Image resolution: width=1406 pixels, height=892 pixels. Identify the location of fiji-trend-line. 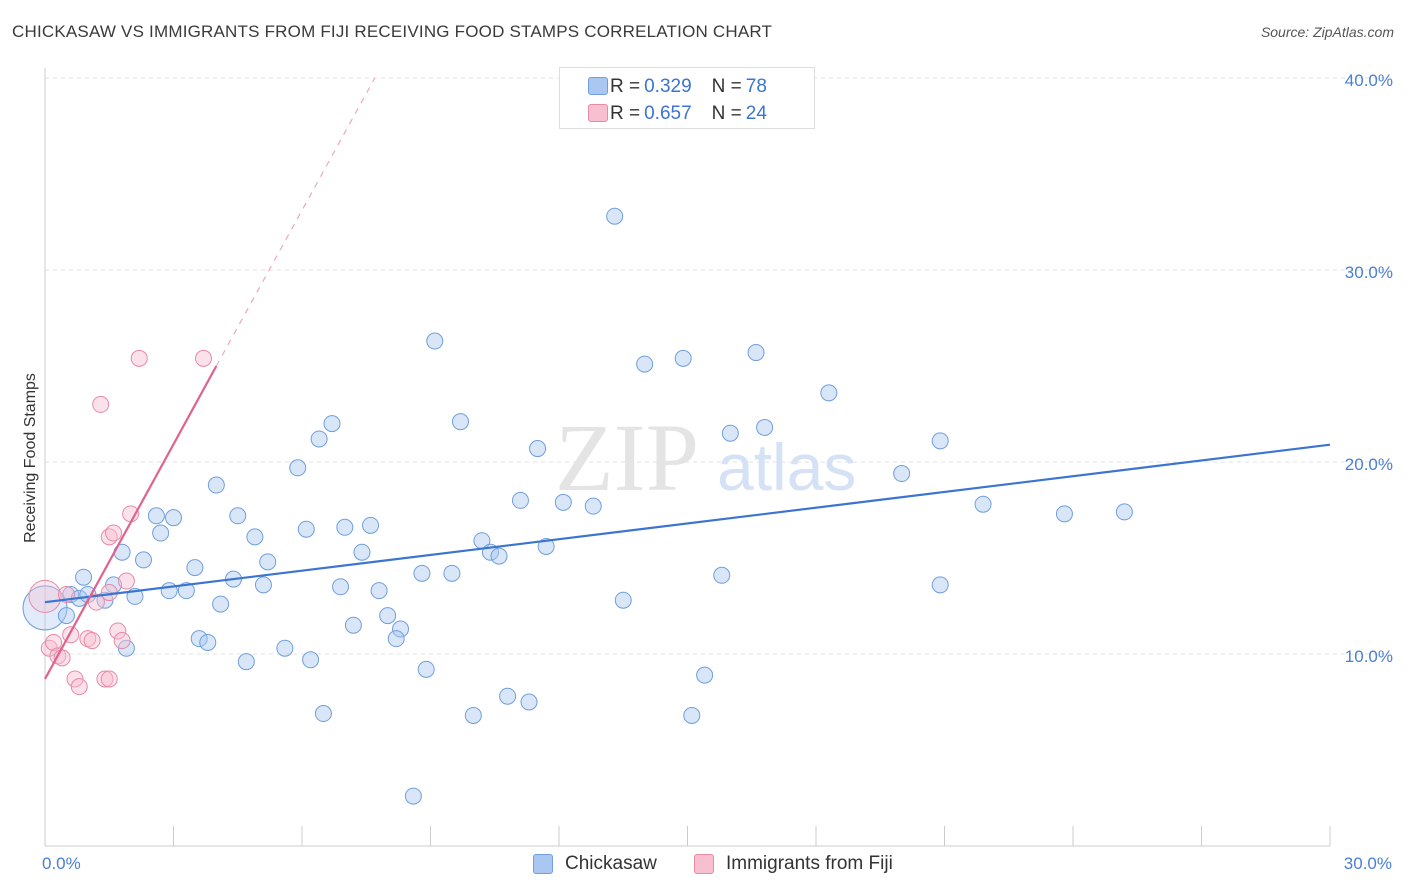
(131, 522).